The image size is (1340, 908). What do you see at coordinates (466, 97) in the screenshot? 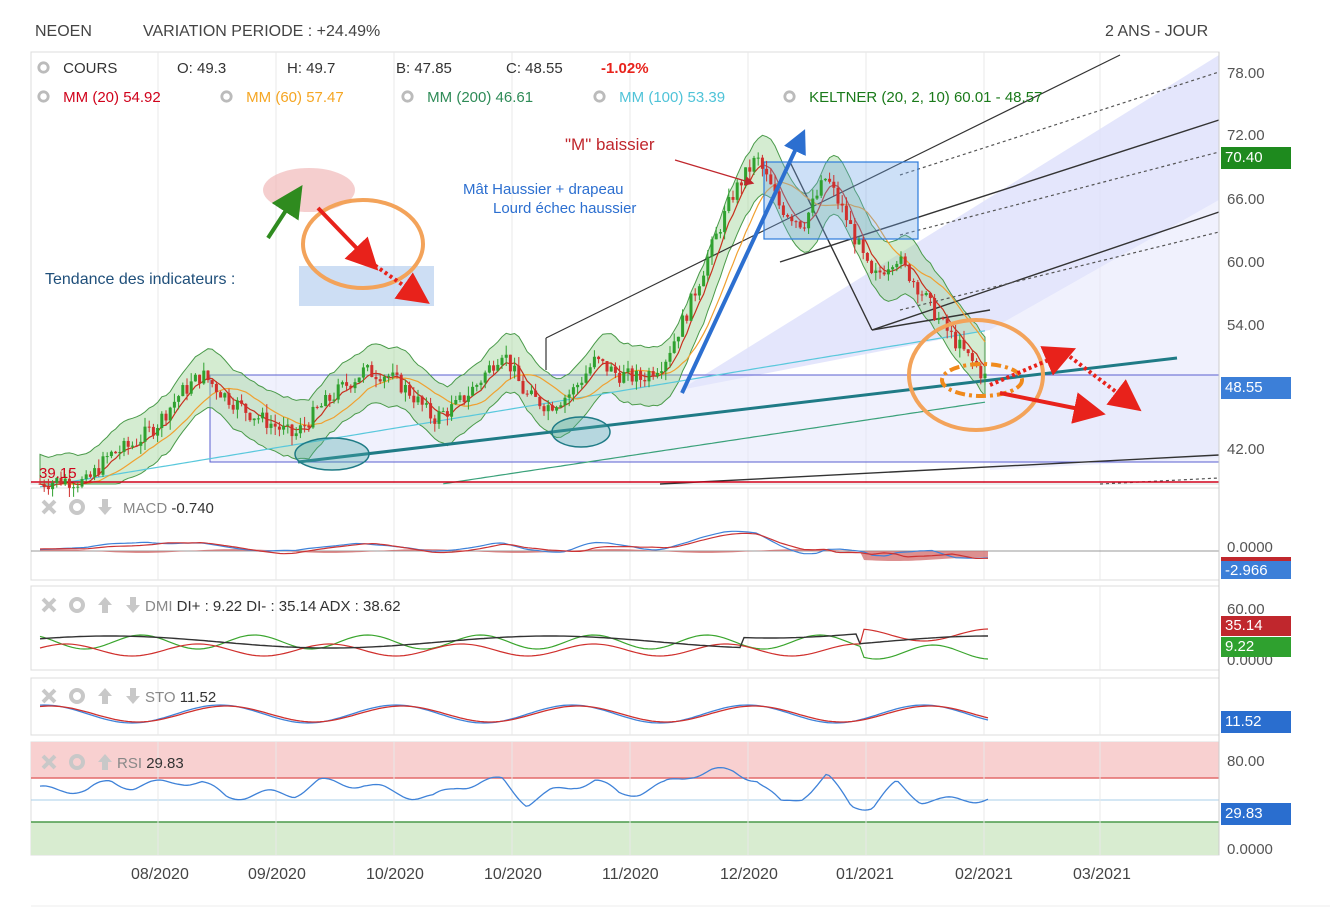
I see `ma200-legend: MM (200) 46.61` at bounding box center [466, 97].